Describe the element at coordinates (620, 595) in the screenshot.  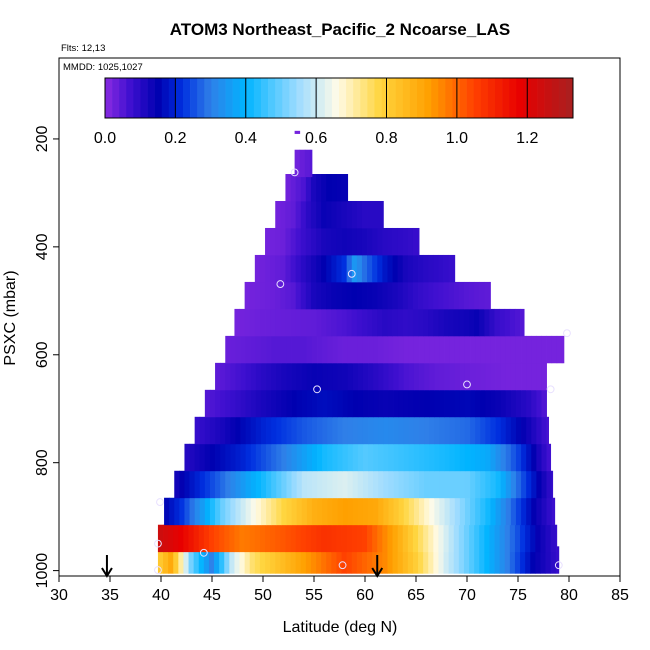
I see `x-tick-label: 85` at that location.